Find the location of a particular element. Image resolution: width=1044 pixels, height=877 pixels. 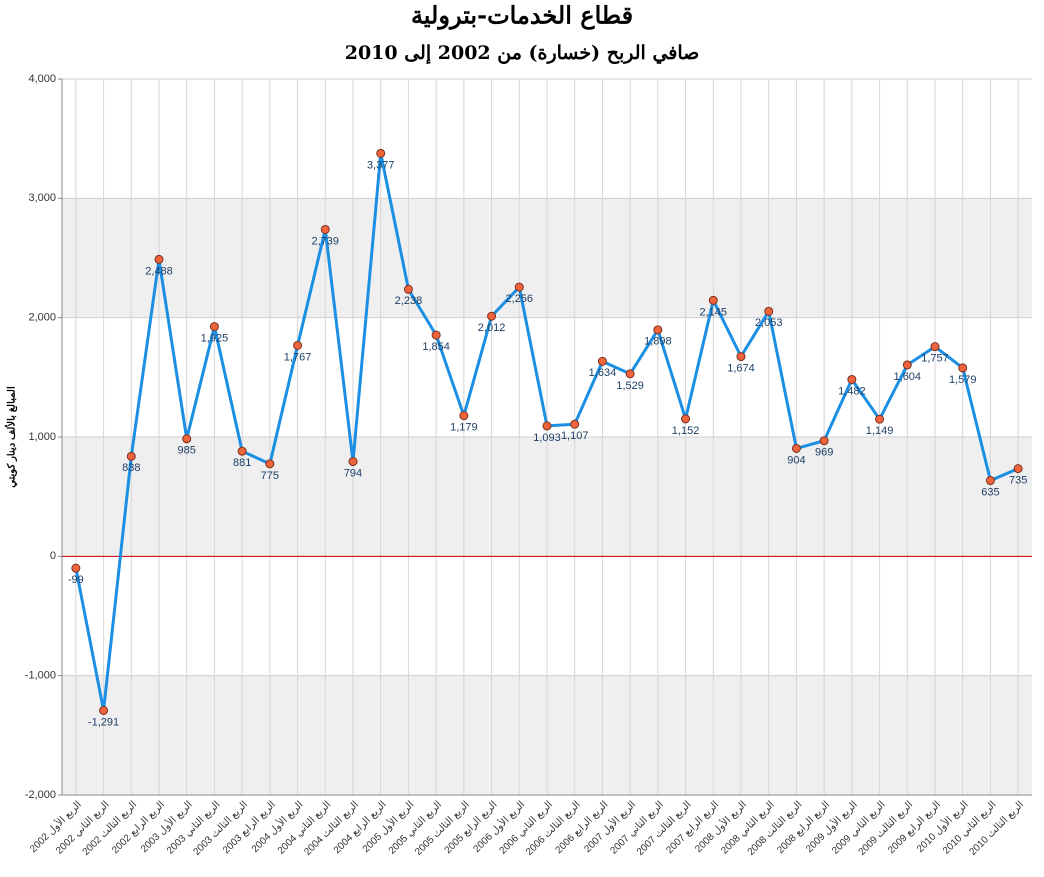

data-label: 635 is located at coordinates (990, 492).